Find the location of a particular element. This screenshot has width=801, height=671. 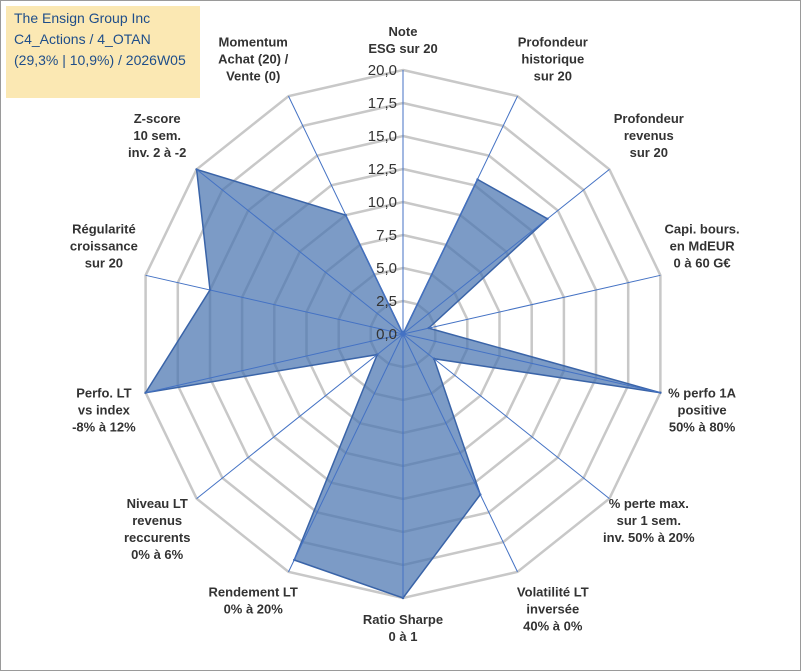

axis-label-line: 0% à 6% is located at coordinates (157, 554).